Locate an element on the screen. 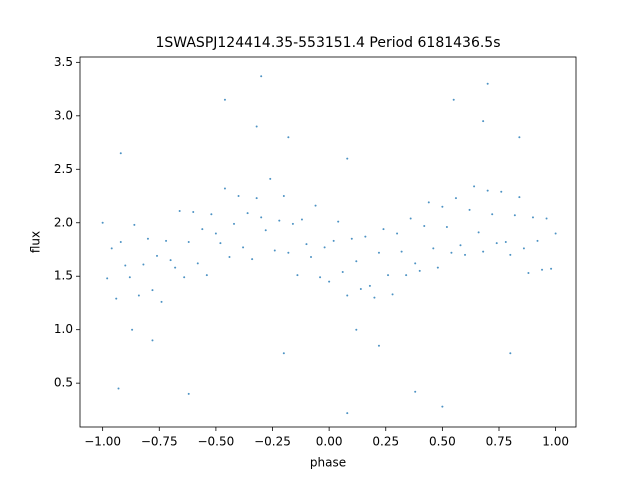  x-tick-label: 1.00 is located at coordinates (555, 442).